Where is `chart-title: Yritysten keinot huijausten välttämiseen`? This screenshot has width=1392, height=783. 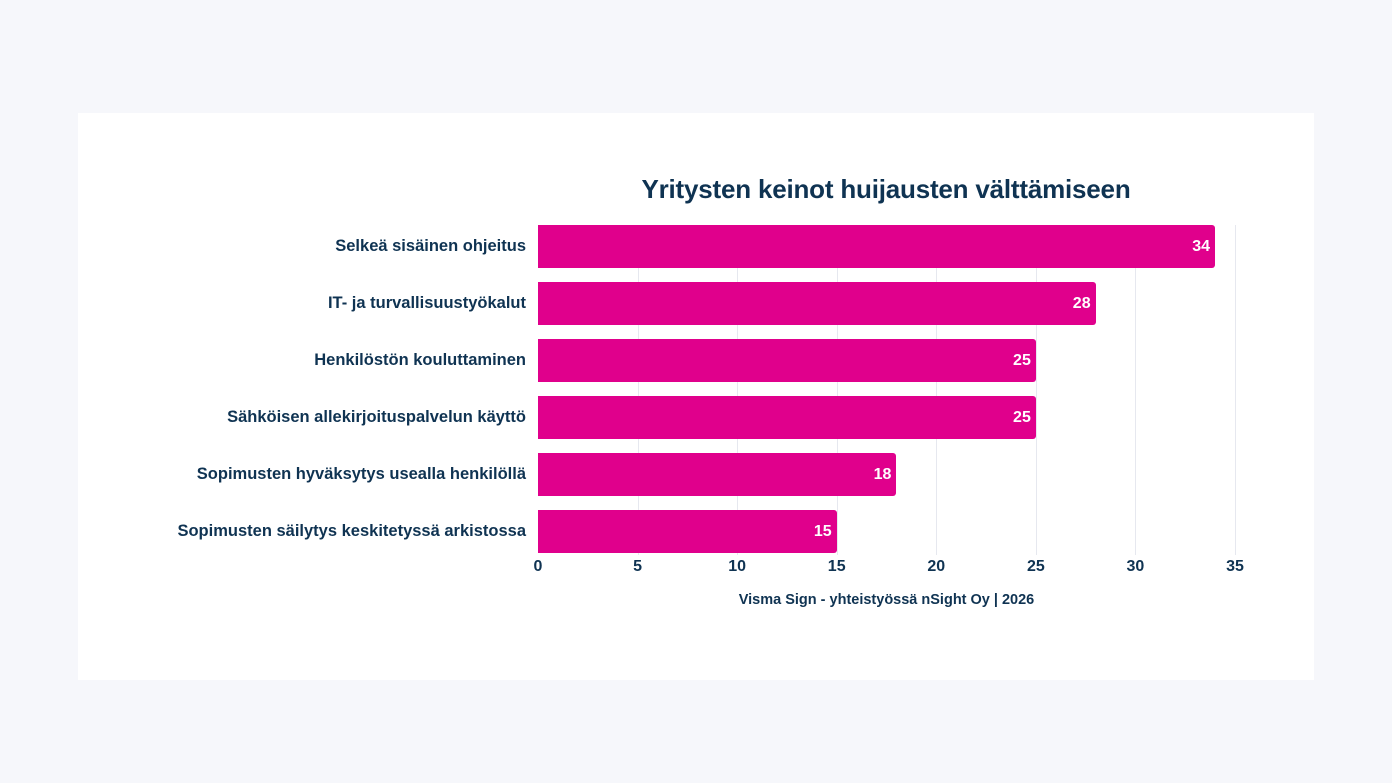 chart-title: Yritysten keinot huijausten välttämiseen is located at coordinates (886, 189).